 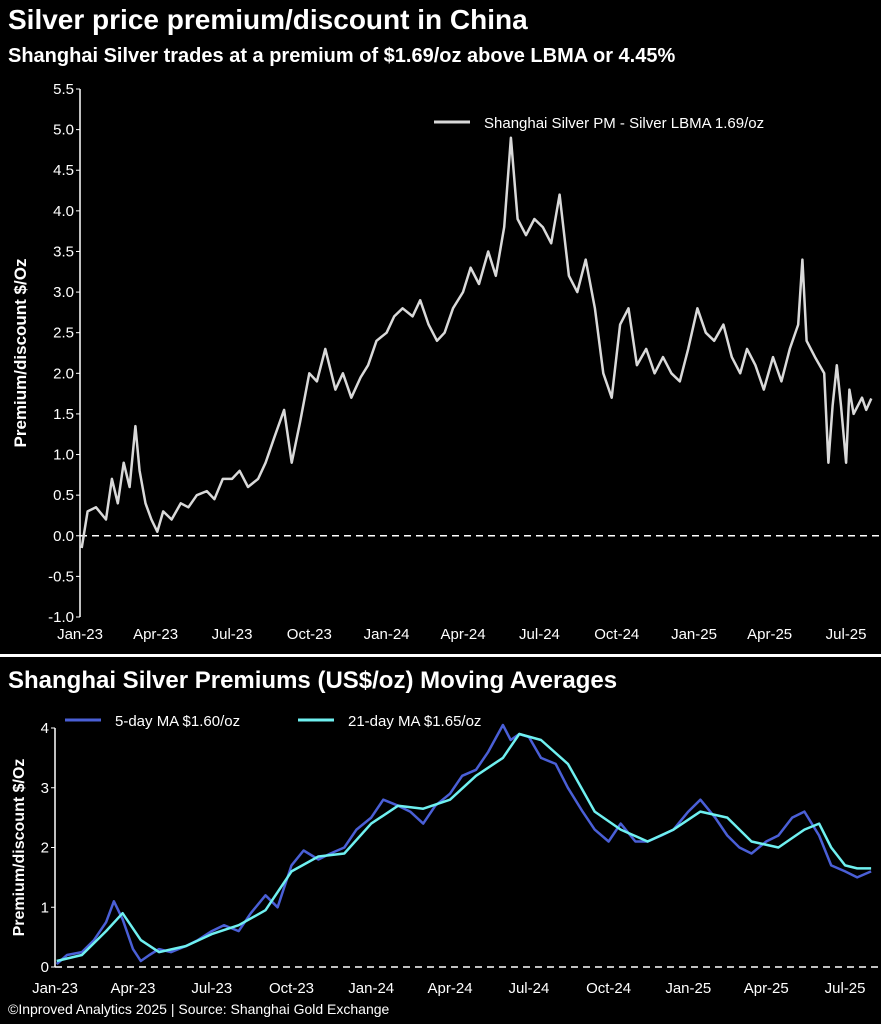 What do you see at coordinates (63, 455) in the screenshot?
I see `y-tick-label: 1.0` at bounding box center [63, 455].